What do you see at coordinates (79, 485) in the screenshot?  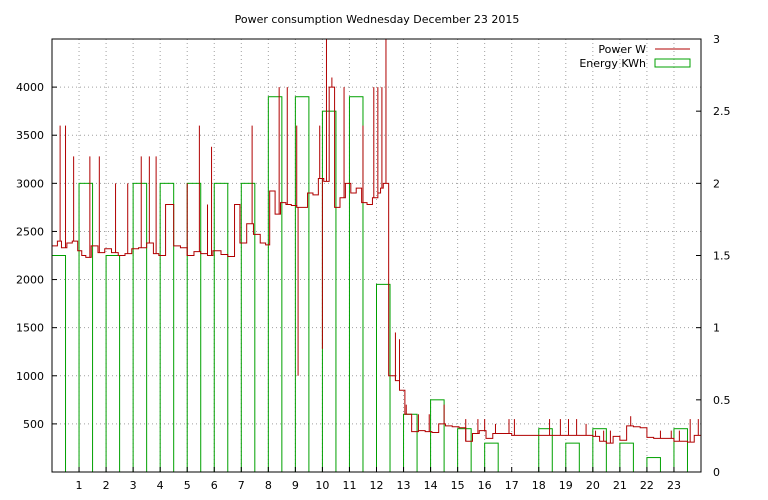 I see `x-tick-label: 1` at bounding box center [79, 485].